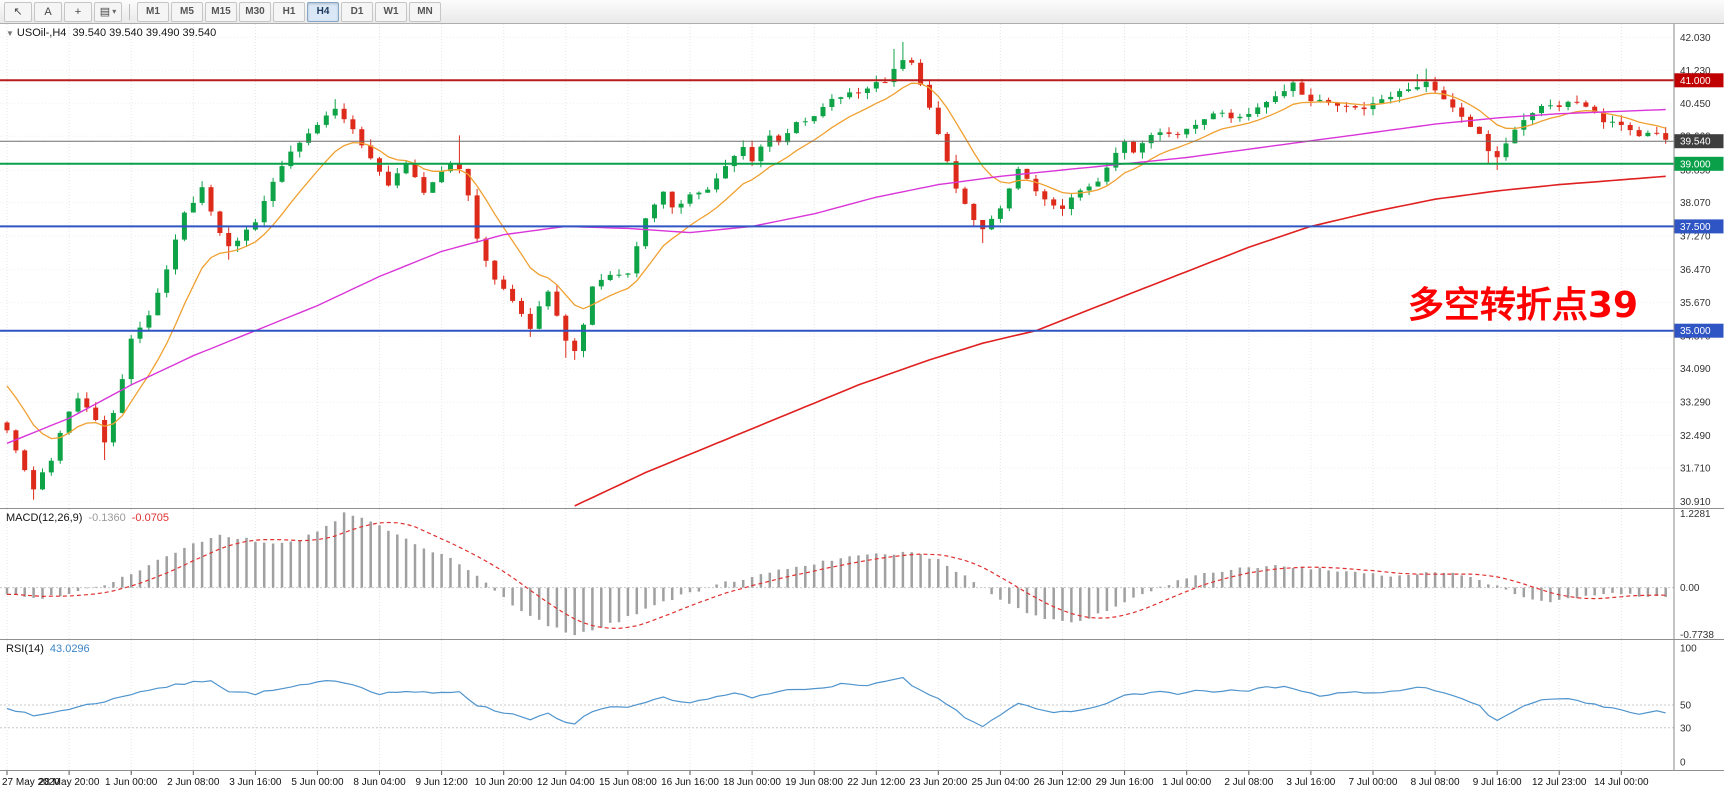 This screenshot has width=1724, height=792. What do you see at coordinates (425, 11) in the screenshot?
I see `timeframe-mn-button: MN` at bounding box center [425, 11].